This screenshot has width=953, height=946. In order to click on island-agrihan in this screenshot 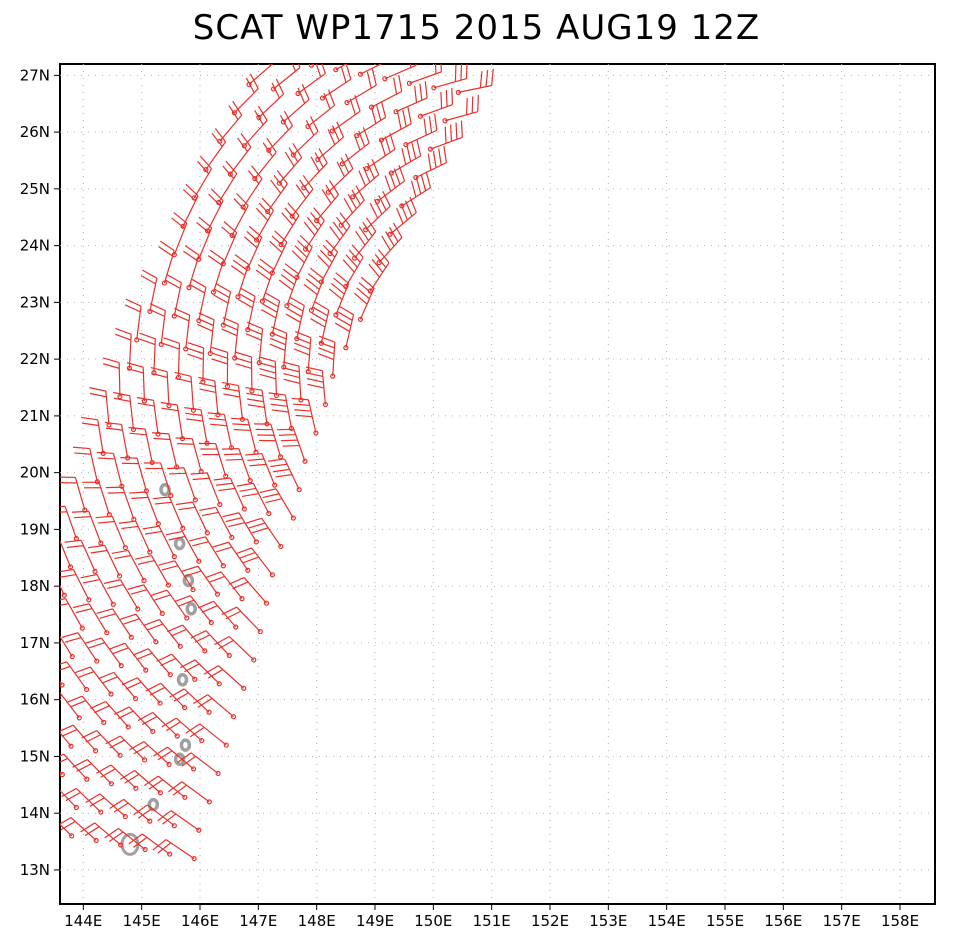, I will do `click(179, 543)`.